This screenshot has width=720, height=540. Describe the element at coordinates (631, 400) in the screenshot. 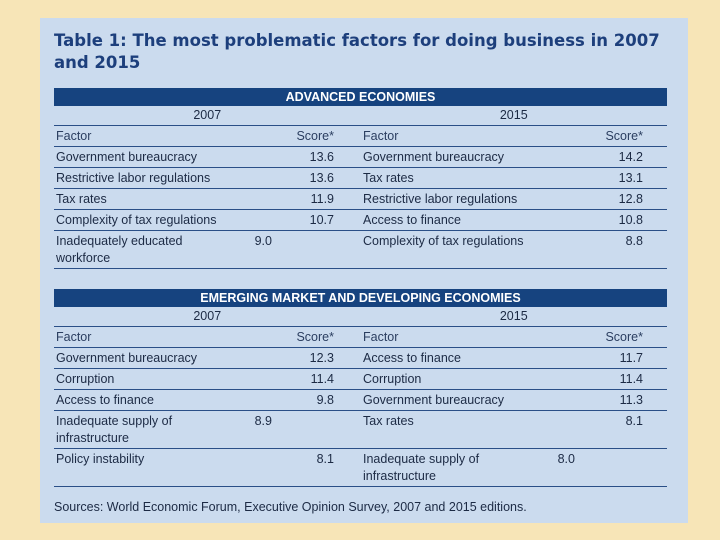

I see `score-cell: 11.3` at that location.